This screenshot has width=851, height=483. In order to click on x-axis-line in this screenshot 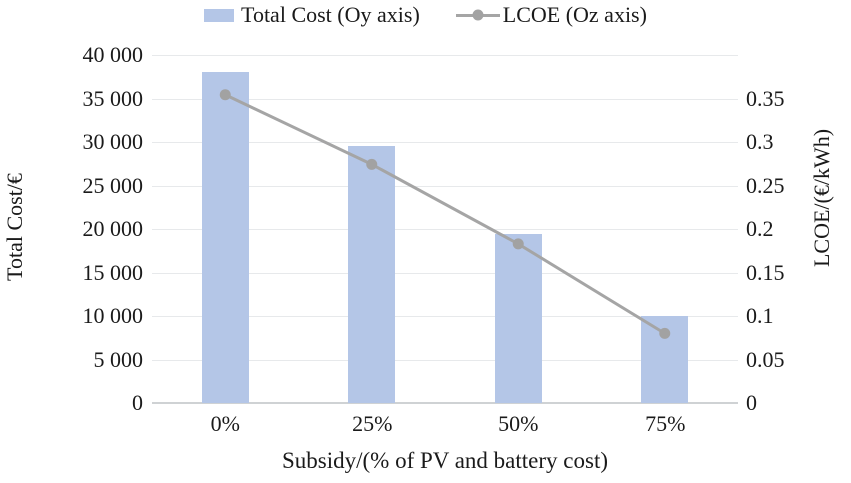, I will do `click(445, 403)`.